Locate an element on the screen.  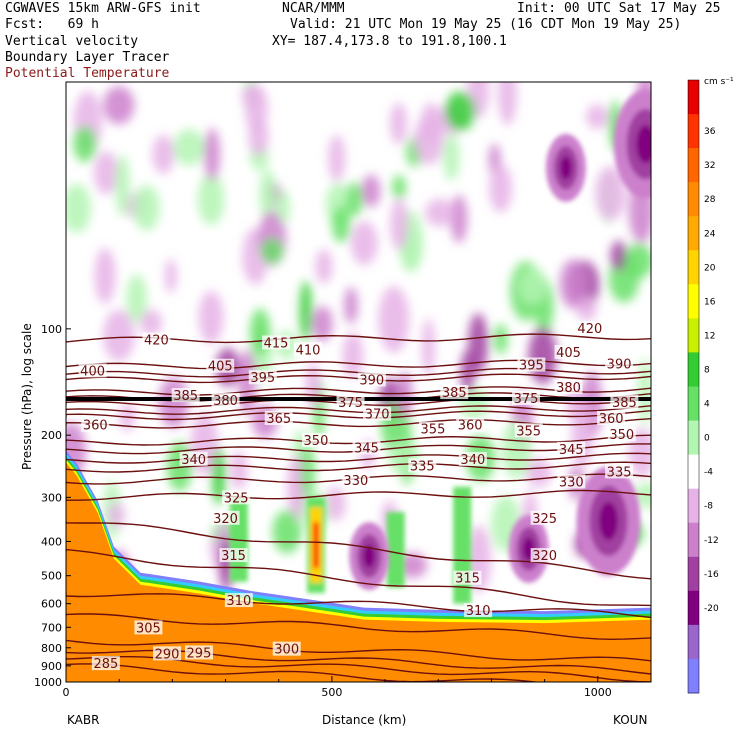
theta-label: 420 is located at coordinates (156, 341).